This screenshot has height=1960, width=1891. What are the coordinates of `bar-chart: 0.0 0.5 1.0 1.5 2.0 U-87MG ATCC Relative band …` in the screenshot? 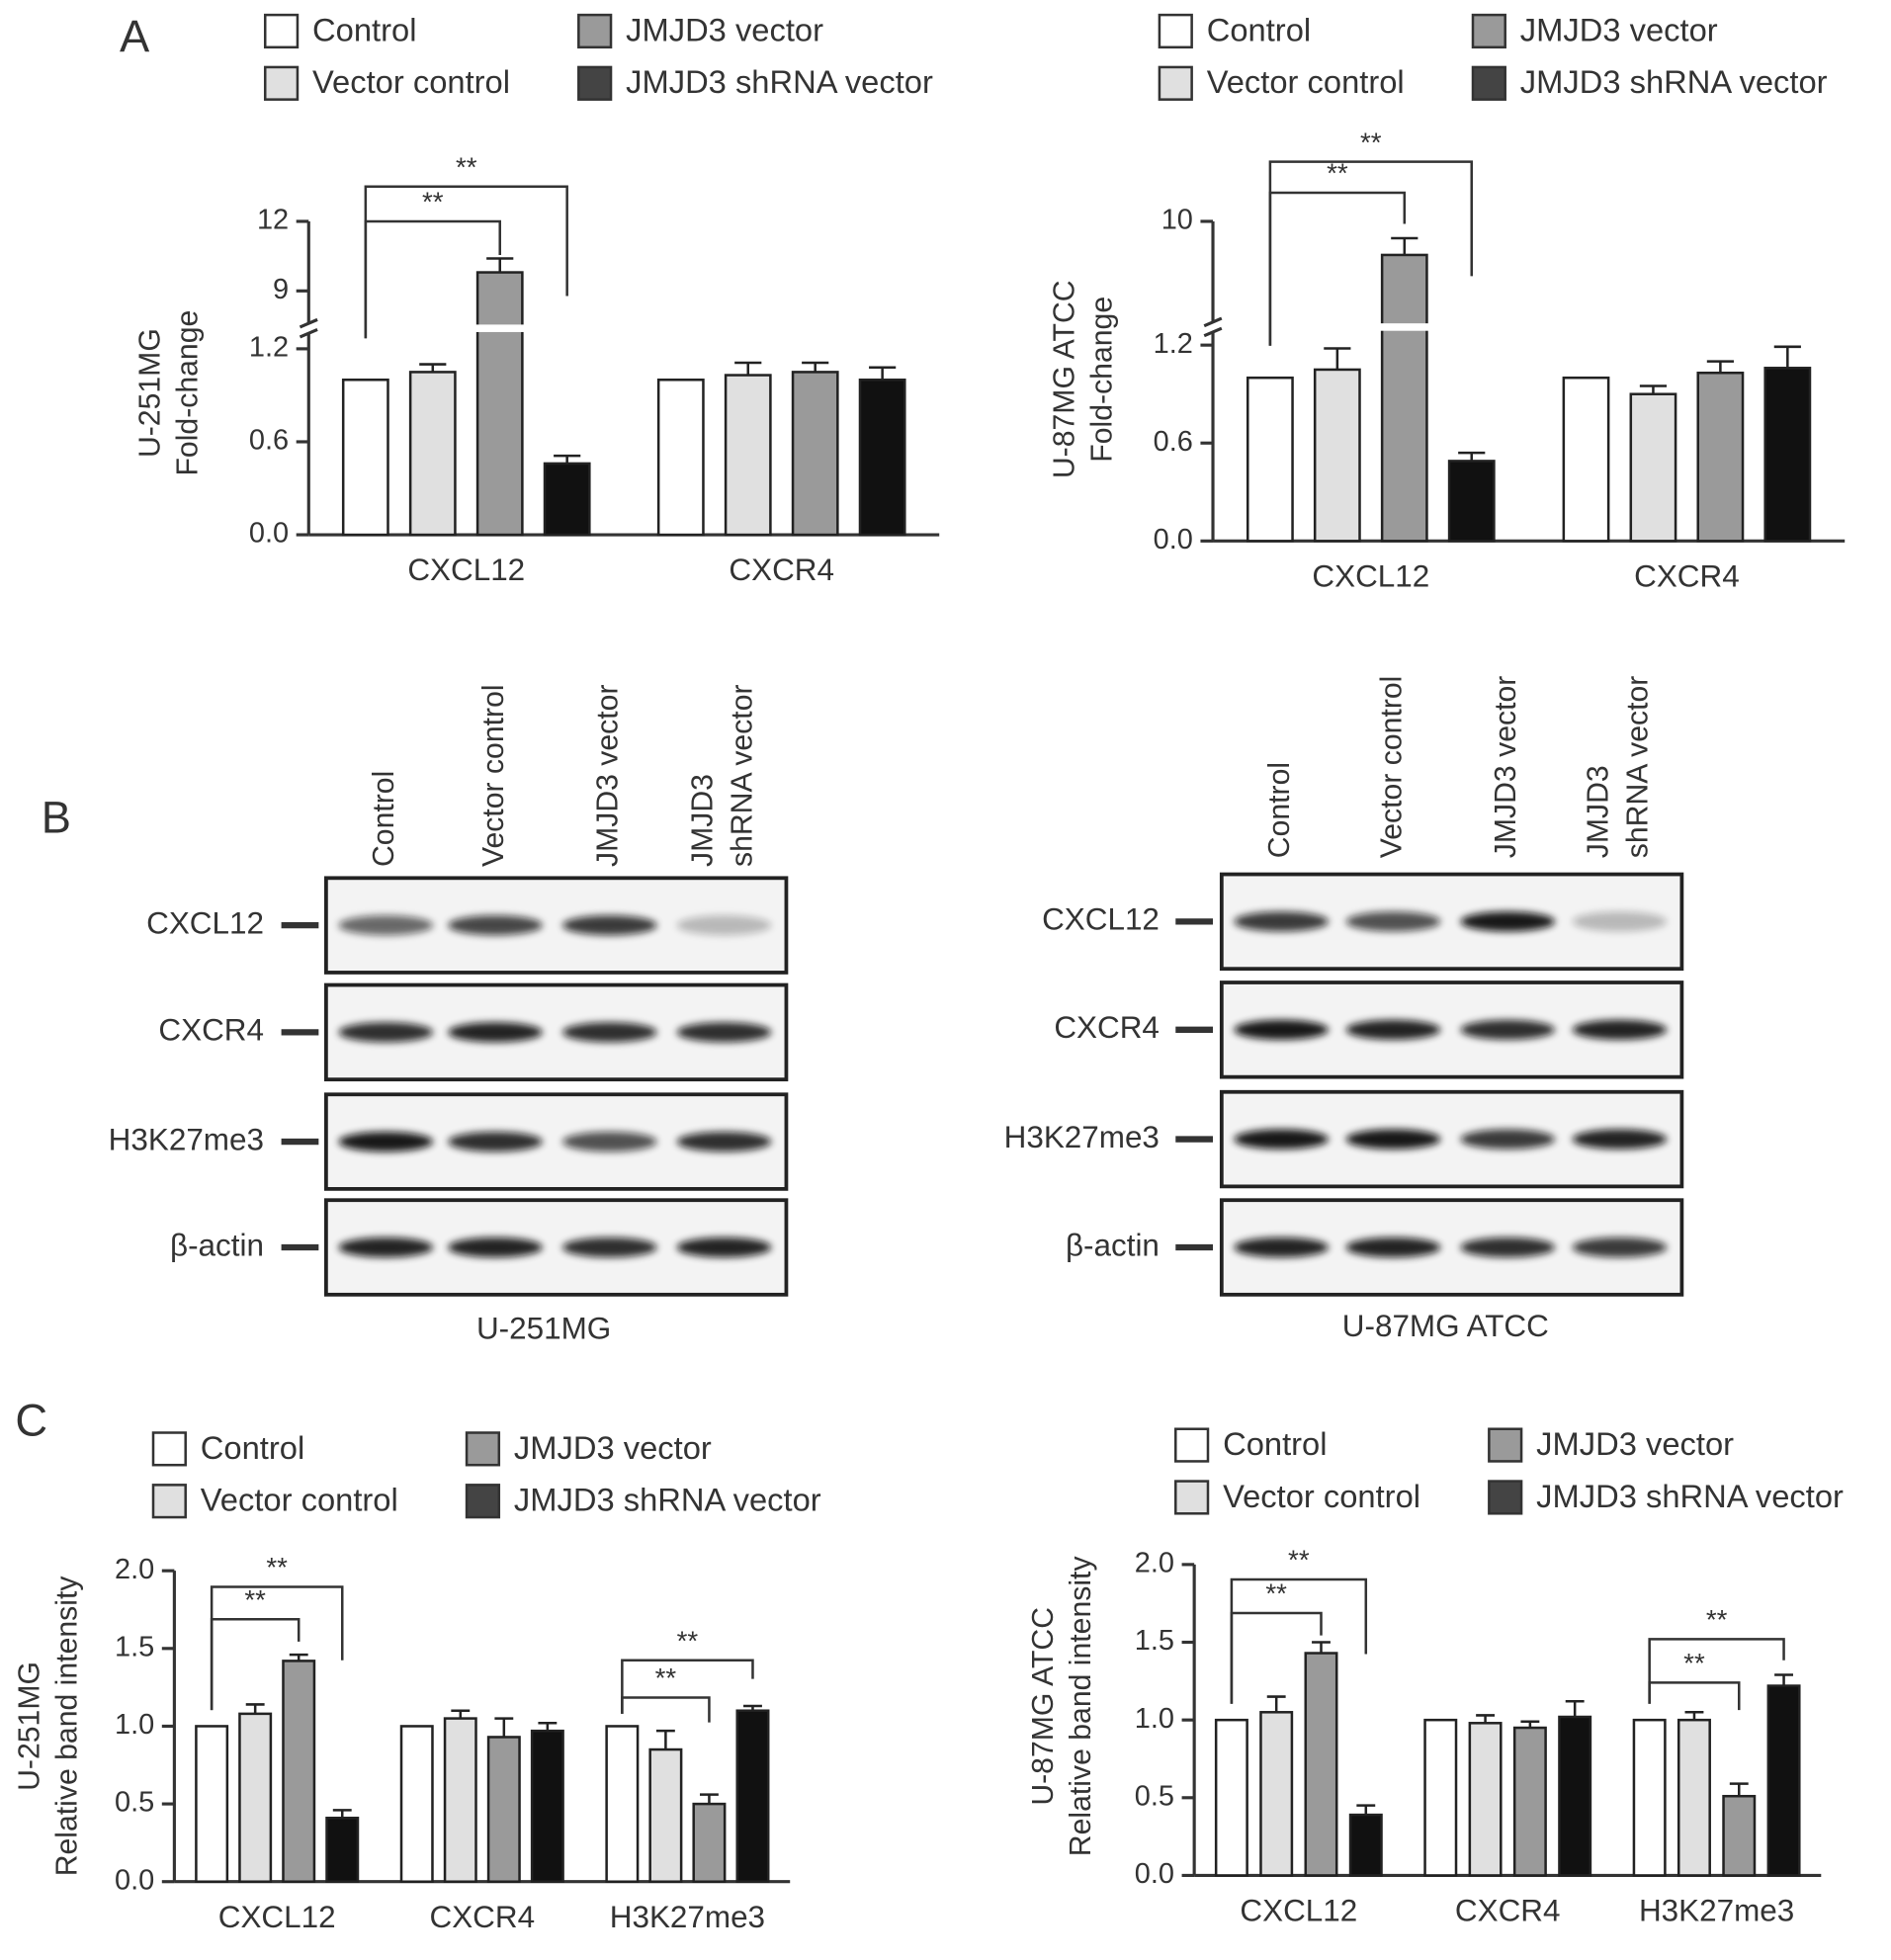 It's located at (1436, 1677).